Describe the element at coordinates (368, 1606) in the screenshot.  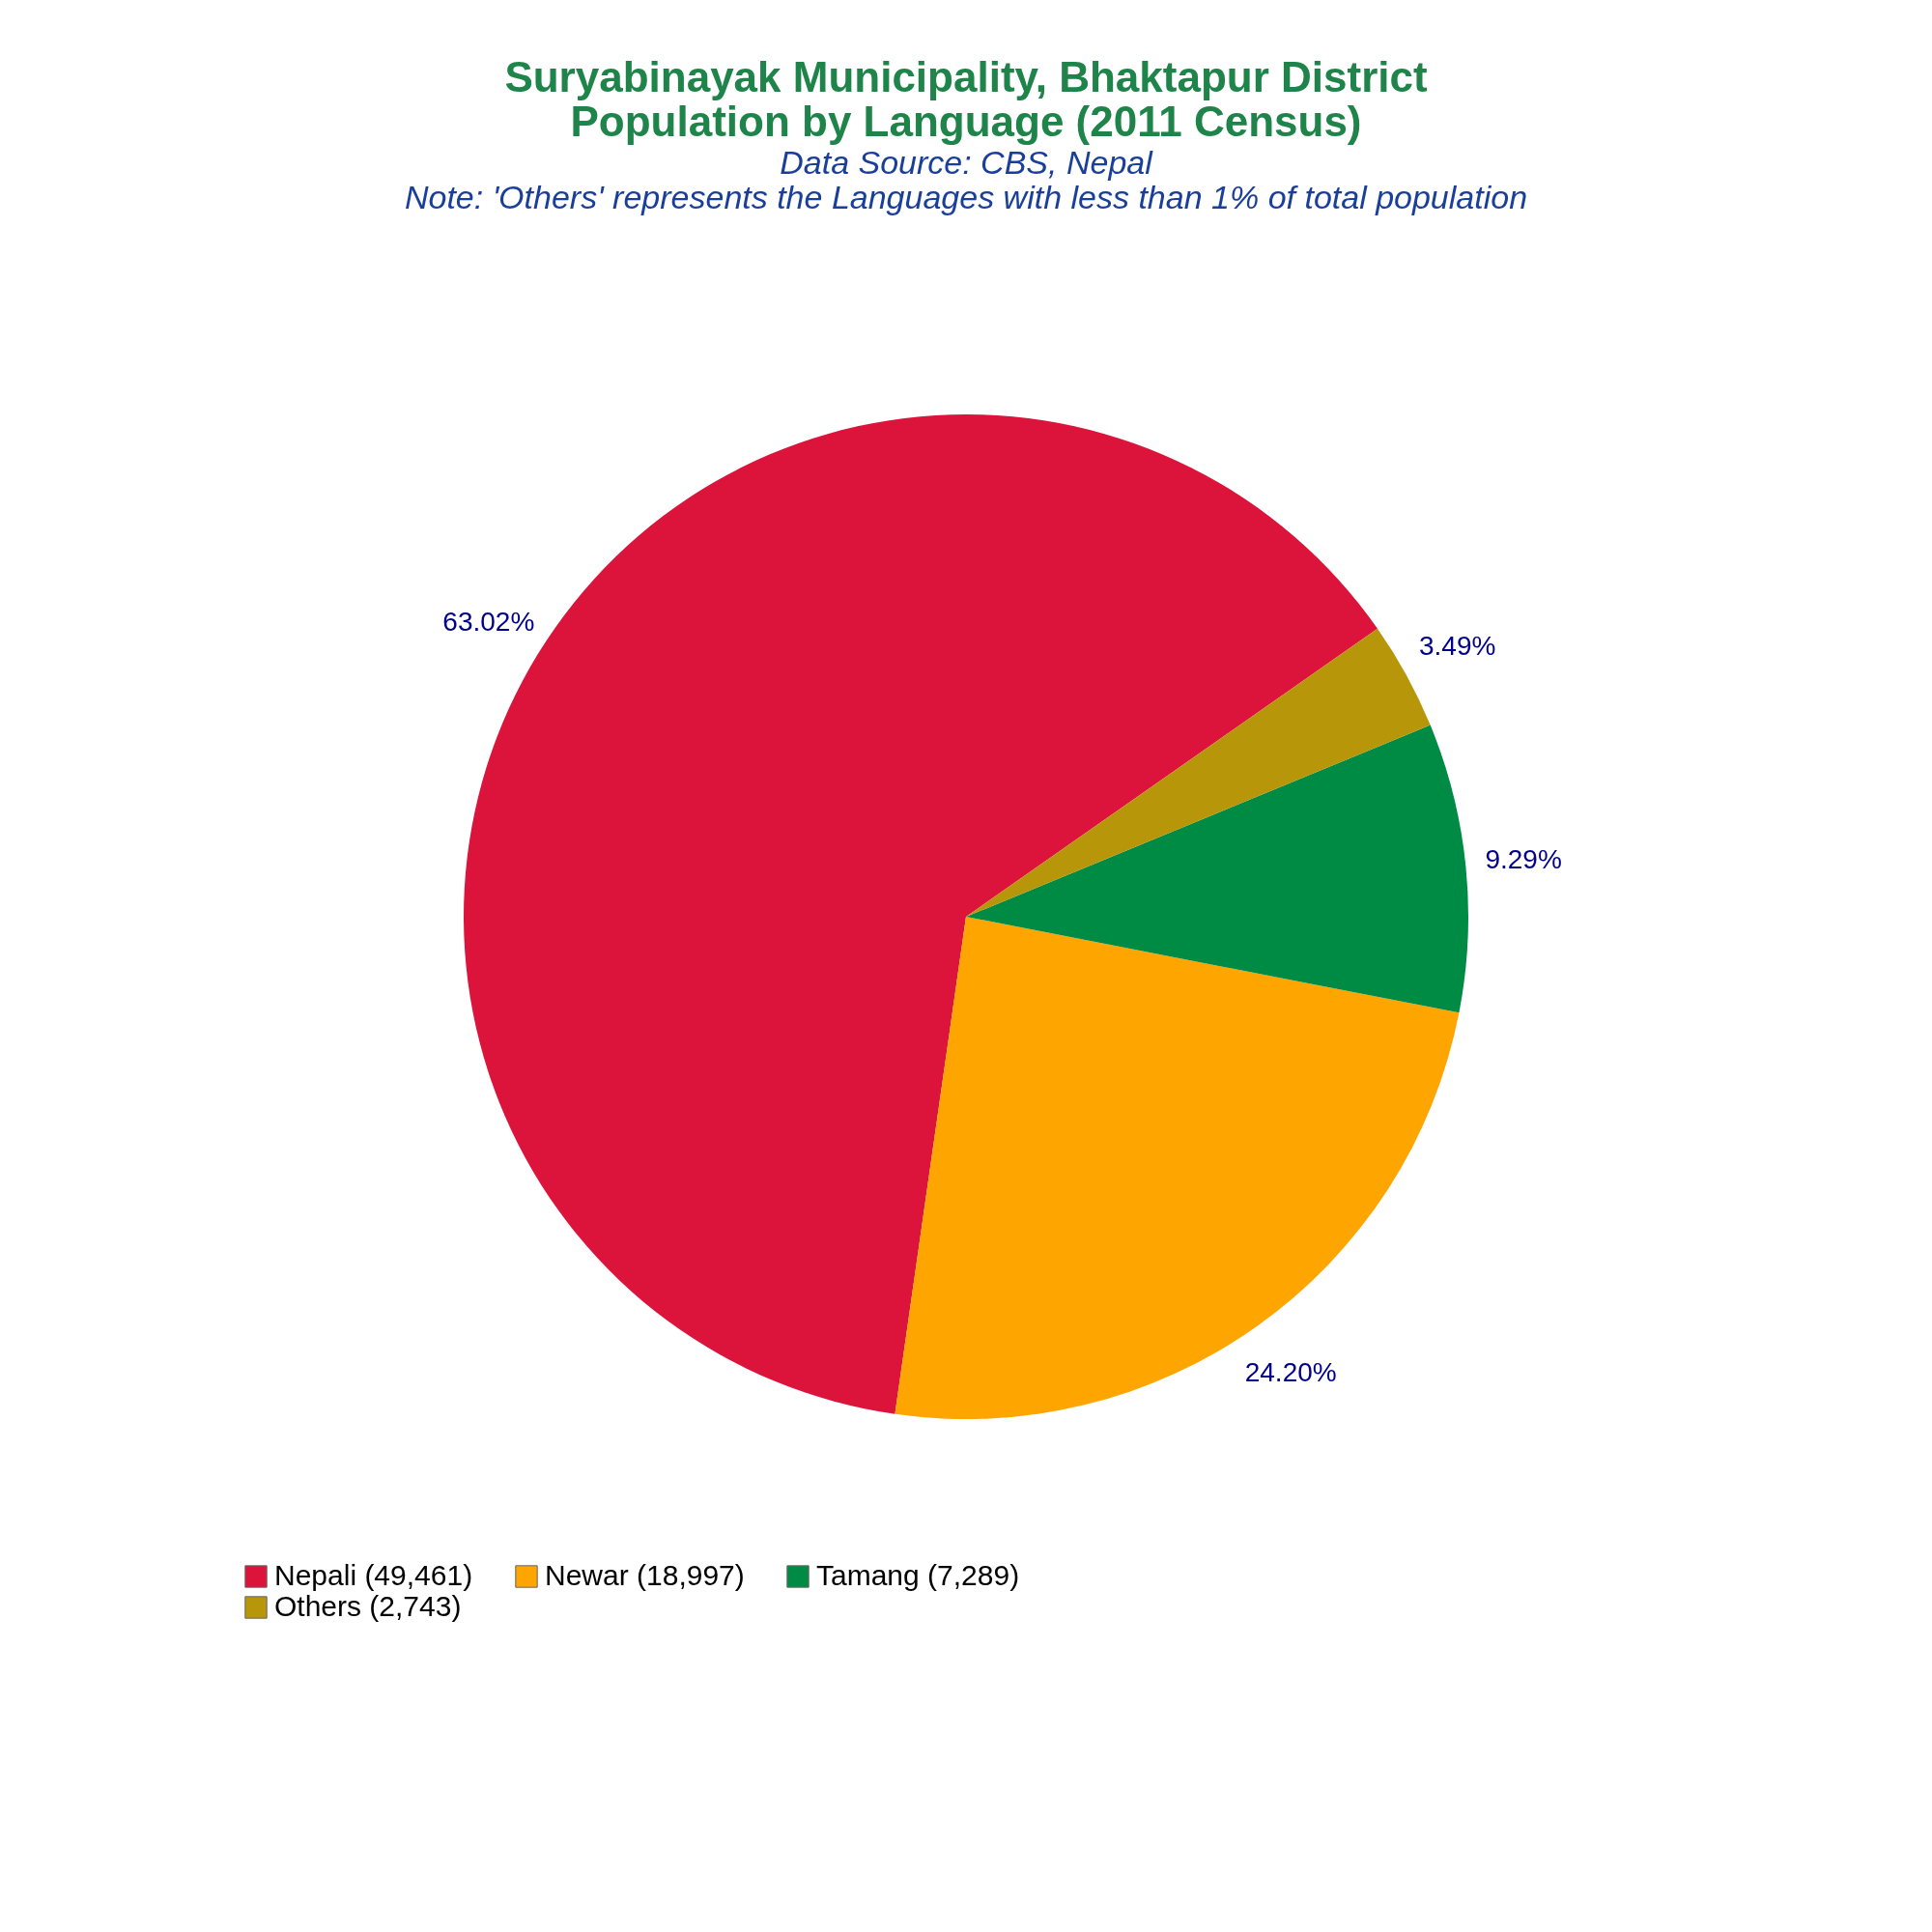
I see `legend-label: Others (2,743)` at that location.